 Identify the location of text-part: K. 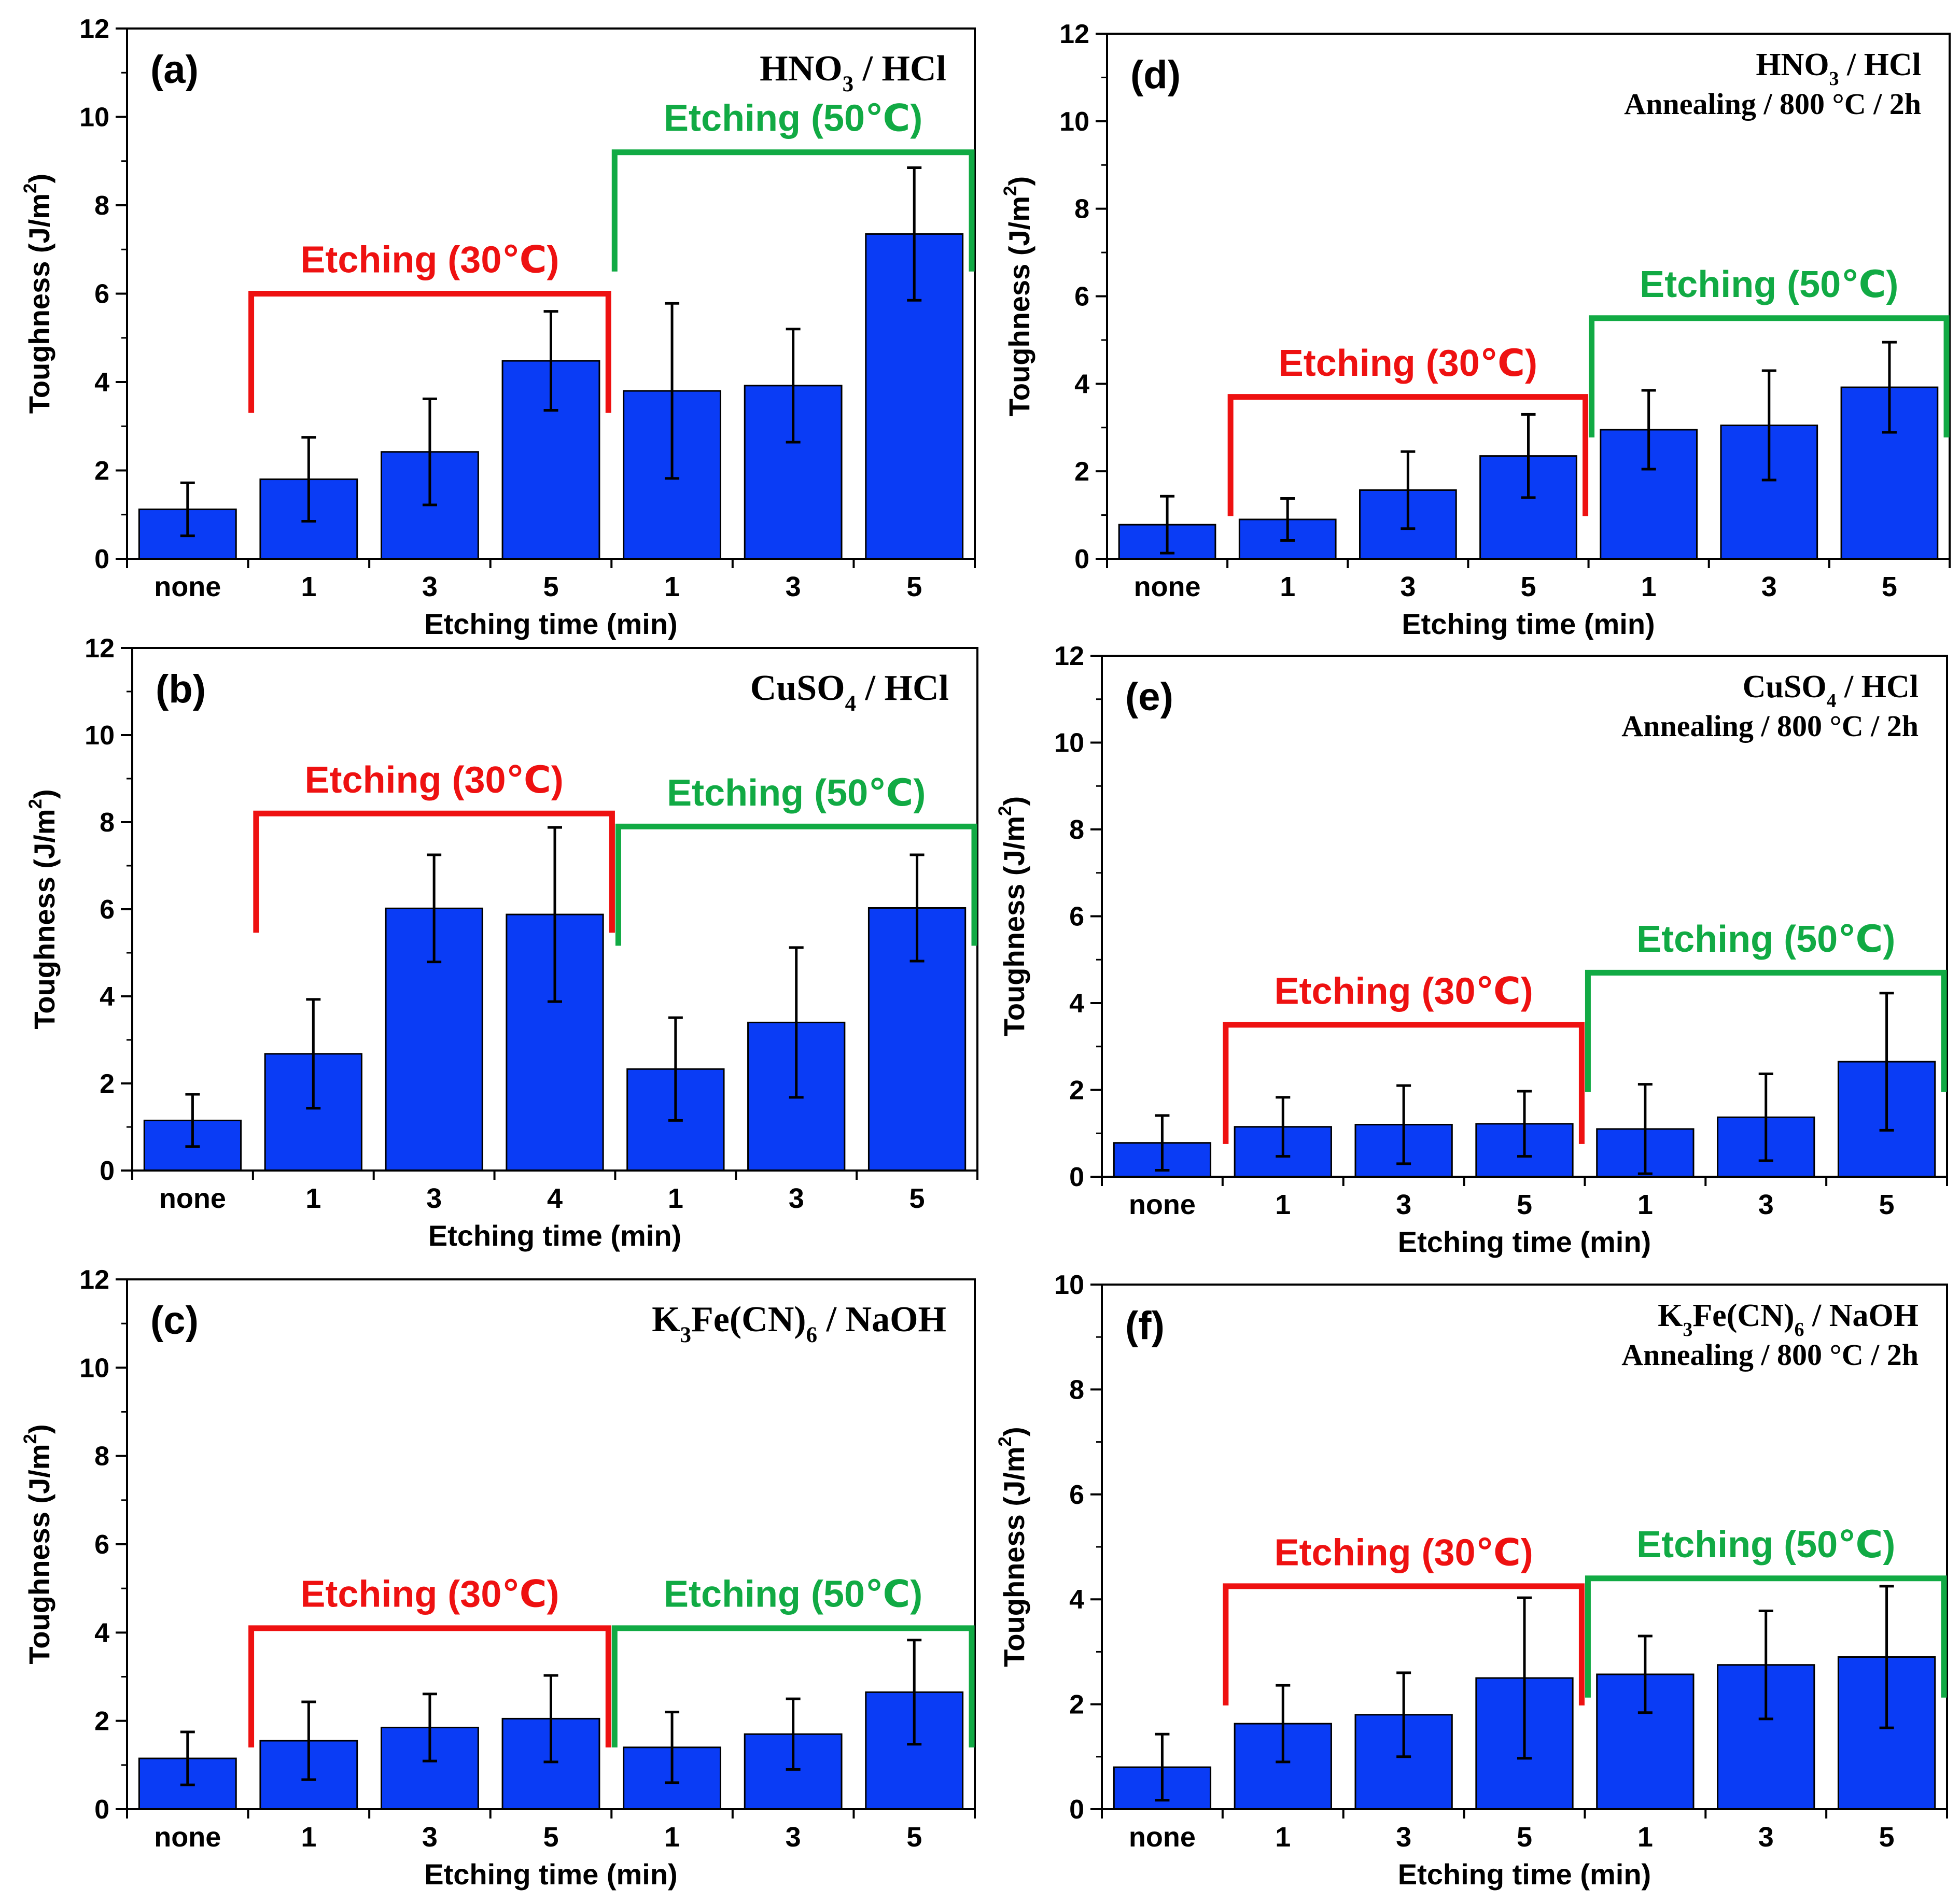
(1670, 1316).